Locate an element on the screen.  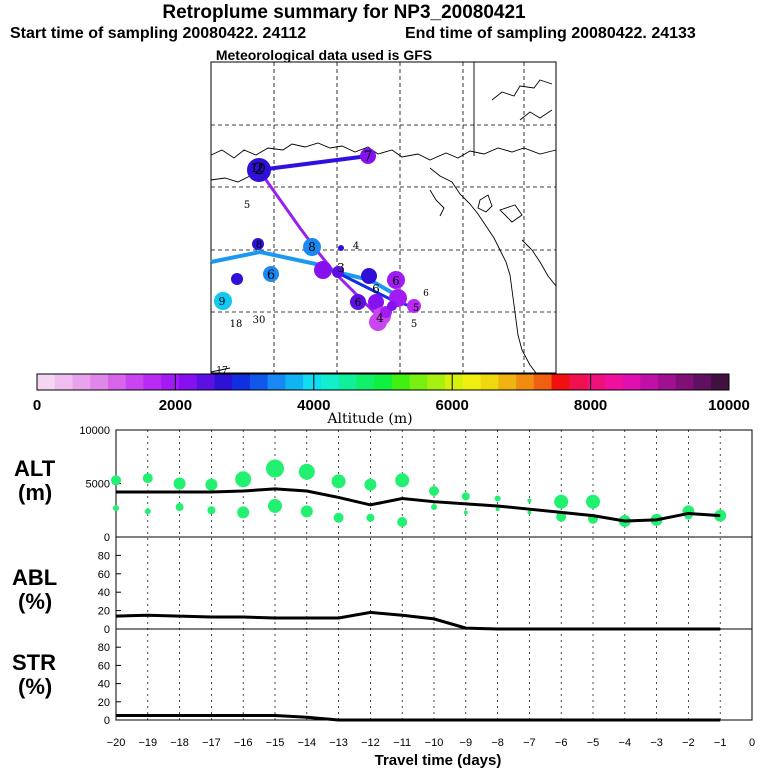
cluster-label: 2 is located at coordinates (259, 168).